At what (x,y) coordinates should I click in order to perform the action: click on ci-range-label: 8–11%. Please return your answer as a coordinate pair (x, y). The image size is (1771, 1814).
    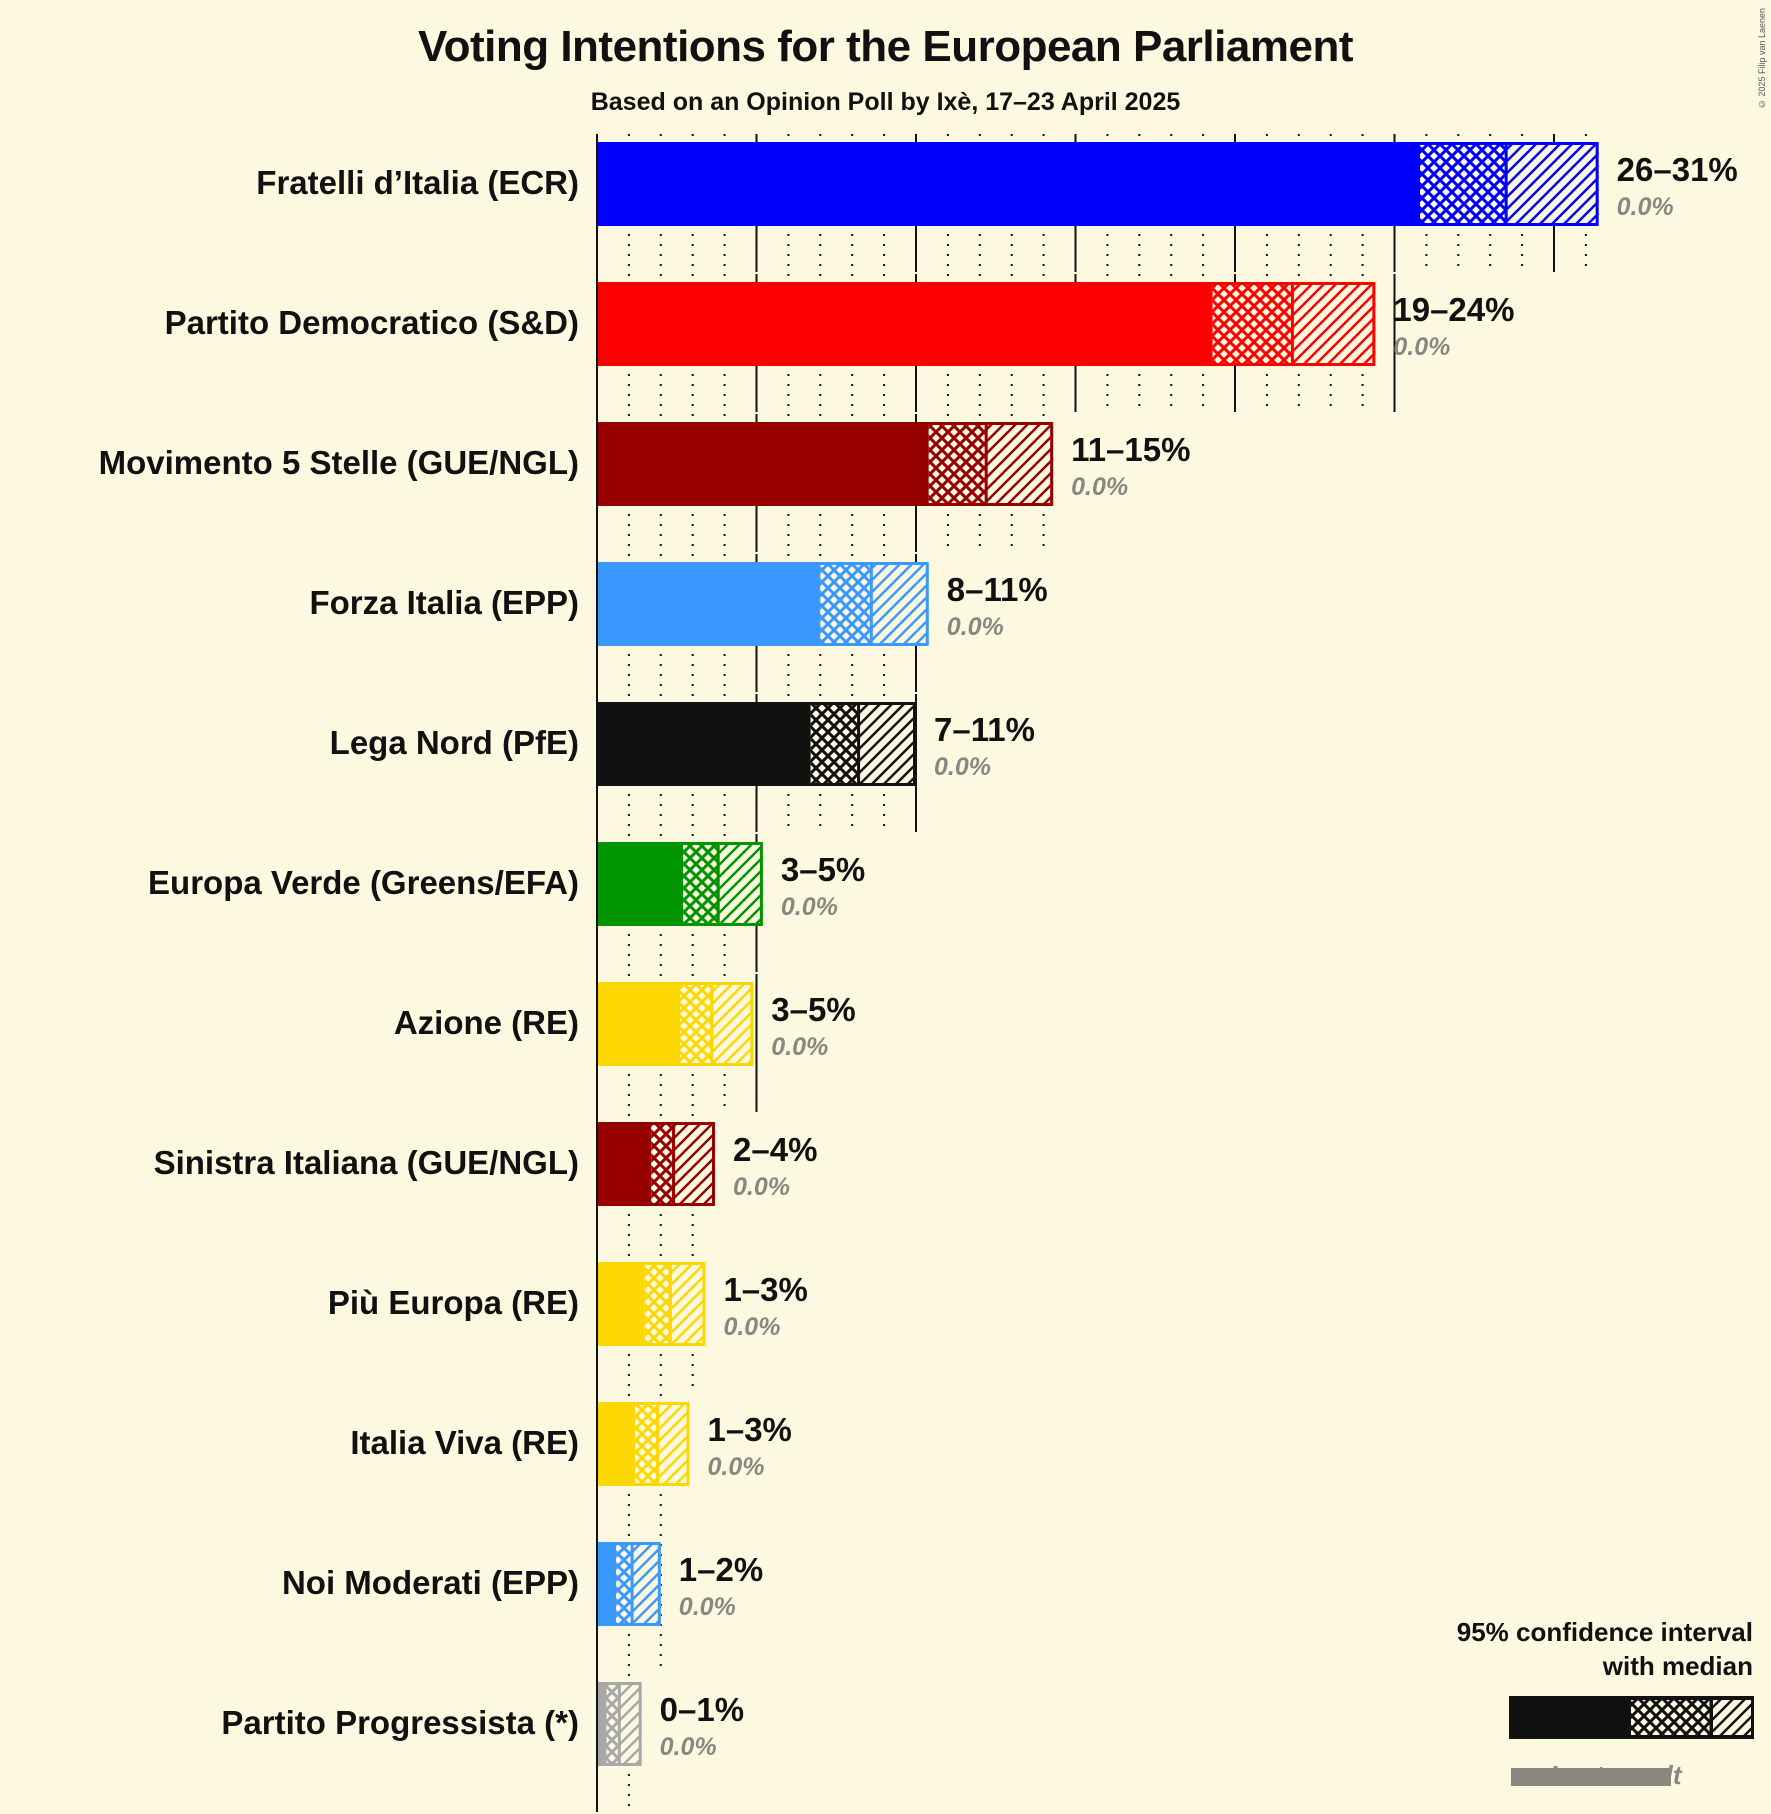
    Looking at the image, I should click on (997, 589).